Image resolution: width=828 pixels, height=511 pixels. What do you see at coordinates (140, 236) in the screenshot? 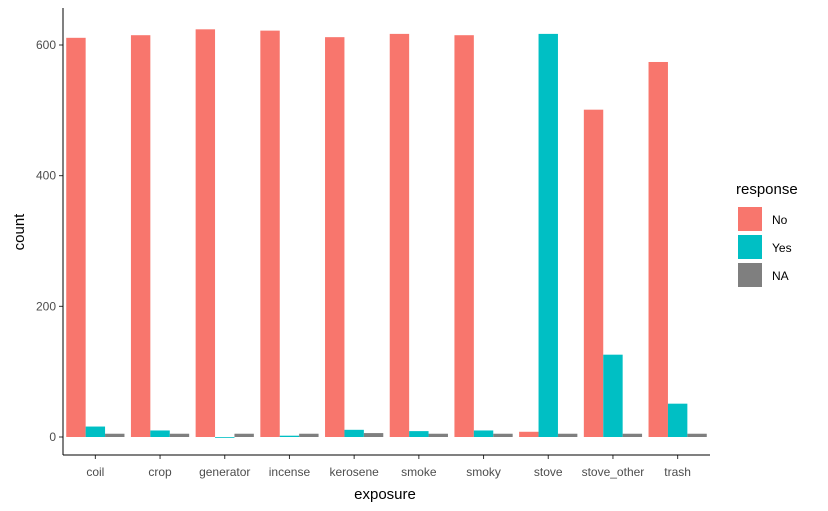
I see `bar-crop-no` at bounding box center [140, 236].